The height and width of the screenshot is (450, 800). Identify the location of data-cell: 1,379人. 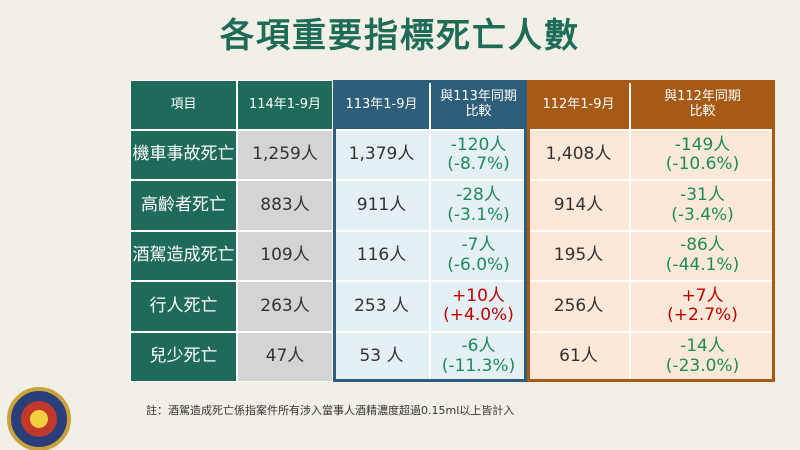
(381, 155).